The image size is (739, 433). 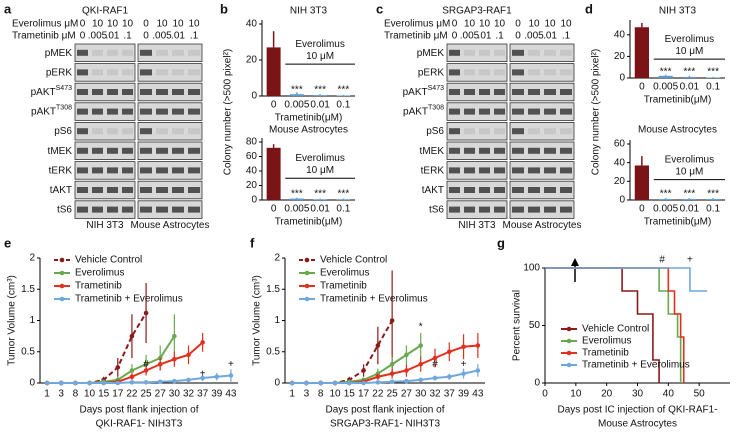 I want to click on row-label: tAKT, so click(x=61, y=190).